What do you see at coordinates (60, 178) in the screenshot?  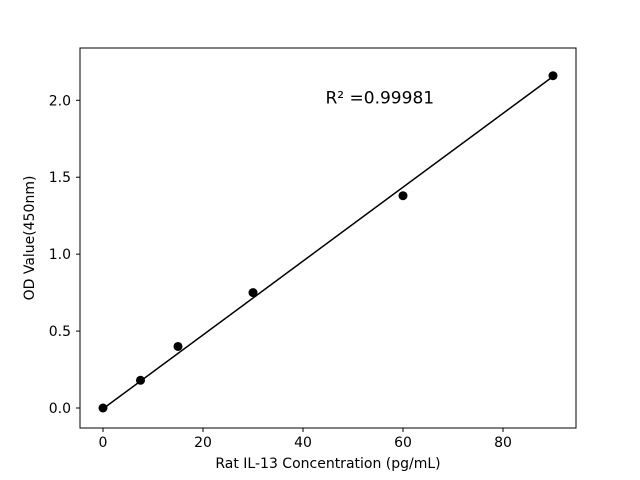 I see `y-tick-label: 1.5` at bounding box center [60, 178].